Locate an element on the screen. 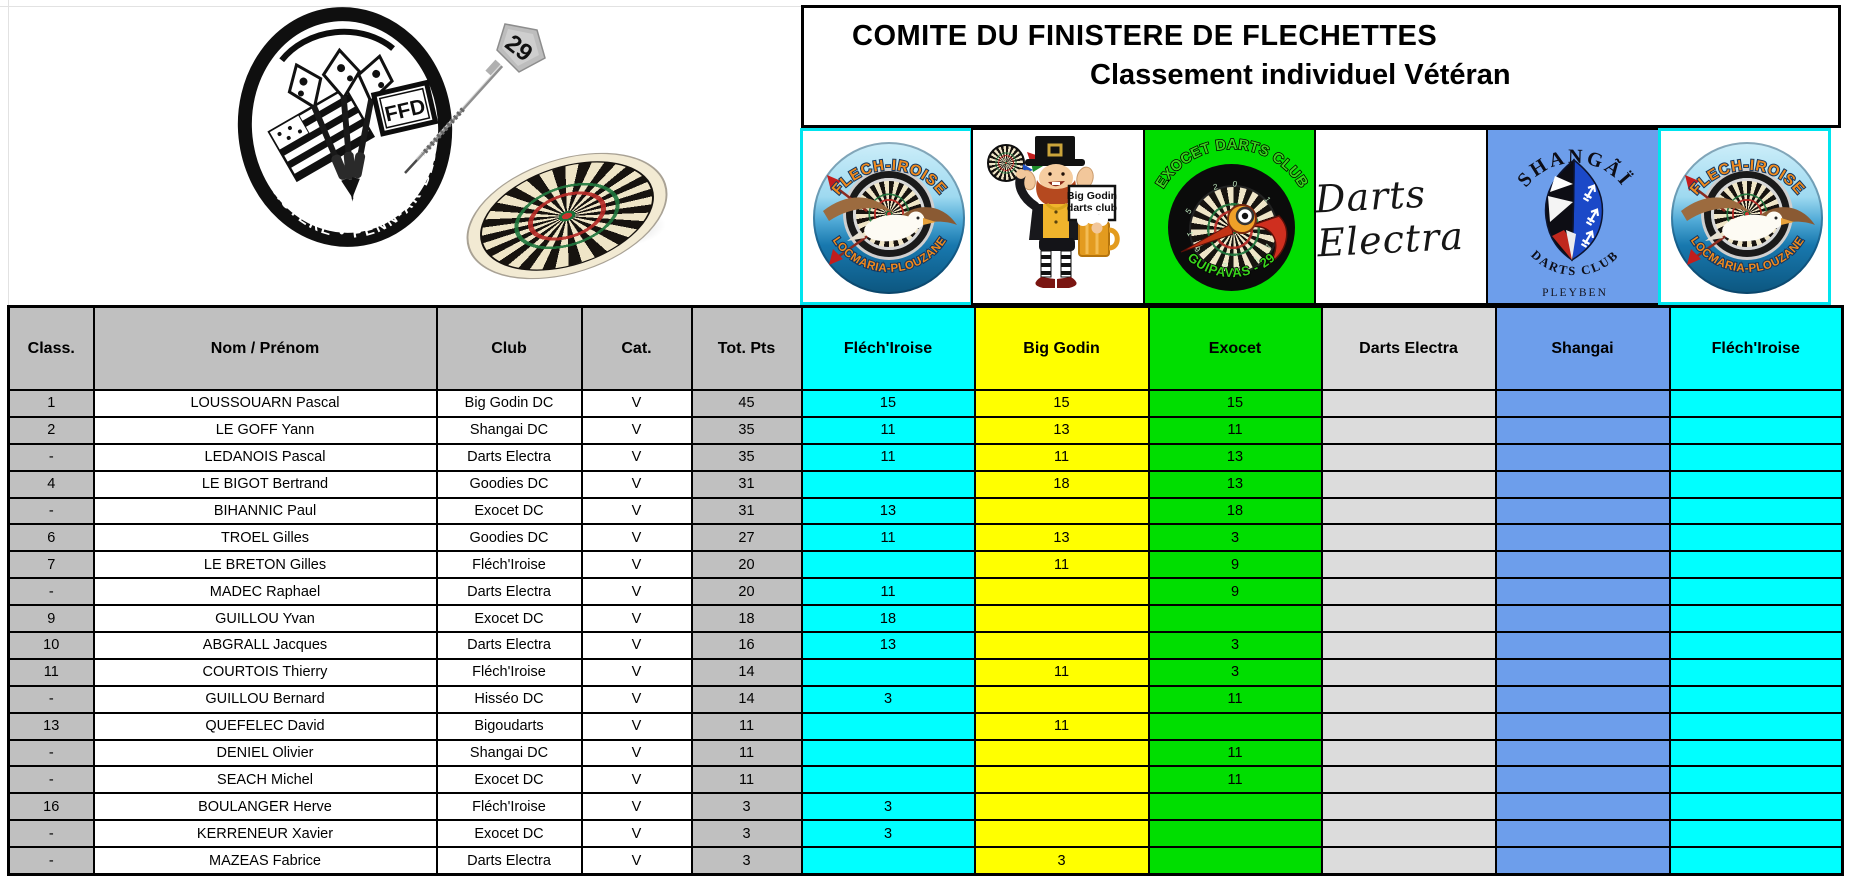 The image size is (1849, 881). cell-name: ABGRALL Jacques is located at coordinates (265, 645).